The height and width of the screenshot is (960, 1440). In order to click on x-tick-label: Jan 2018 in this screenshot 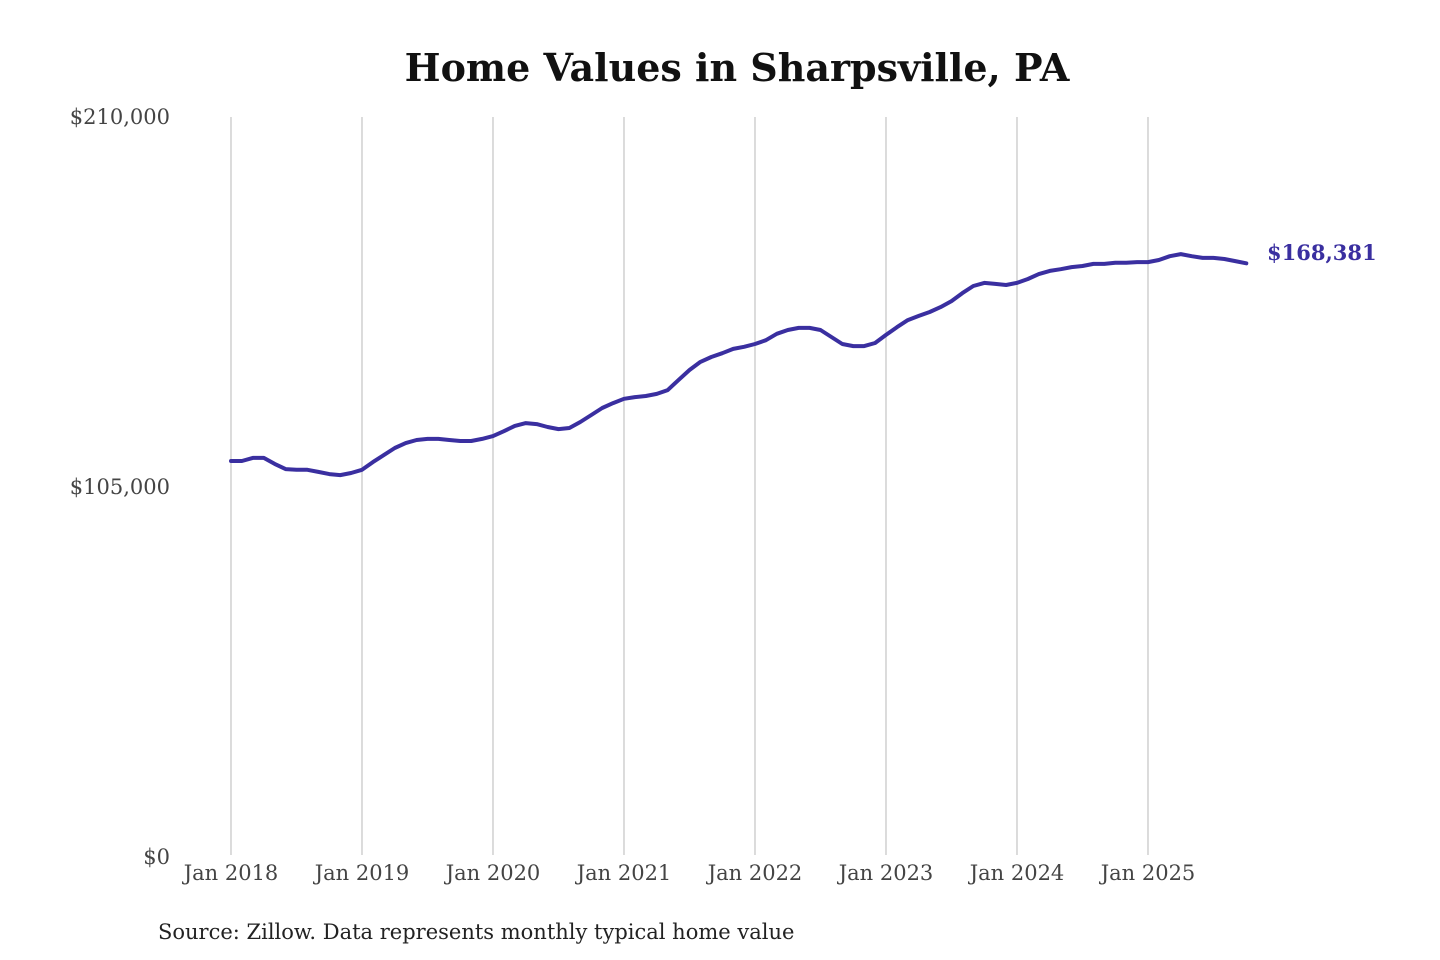, I will do `click(230, 873)`.